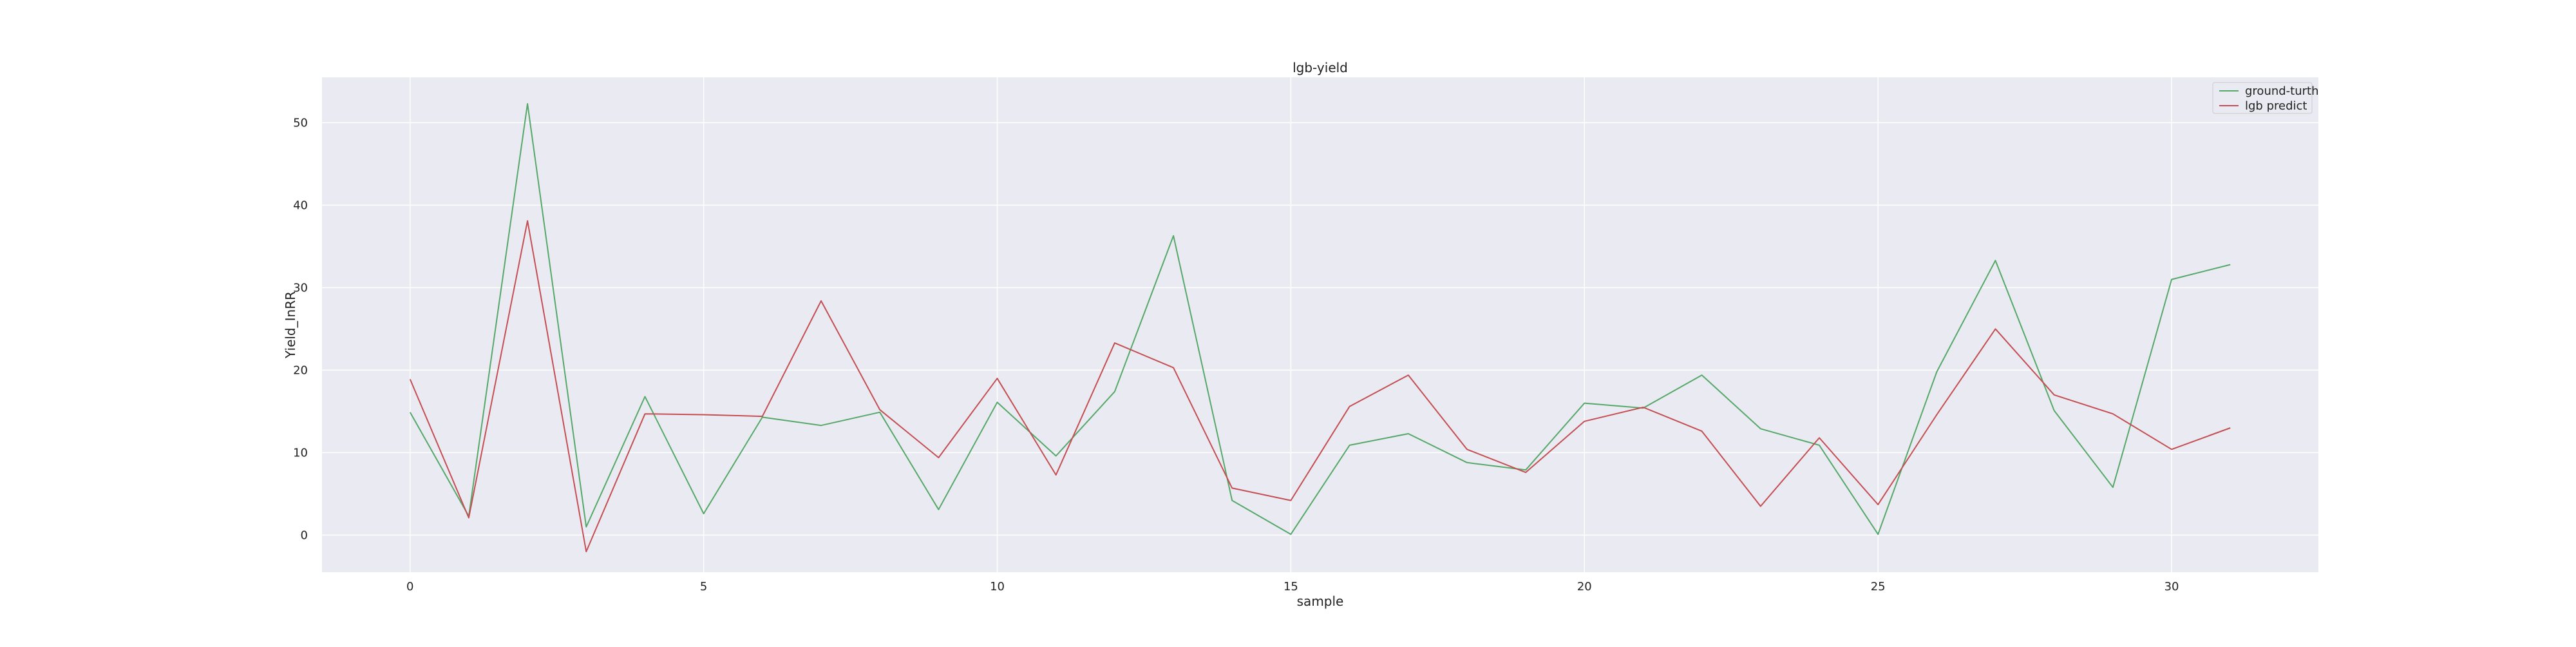  I want to click on y-tick-label: 30, so click(301, 288).